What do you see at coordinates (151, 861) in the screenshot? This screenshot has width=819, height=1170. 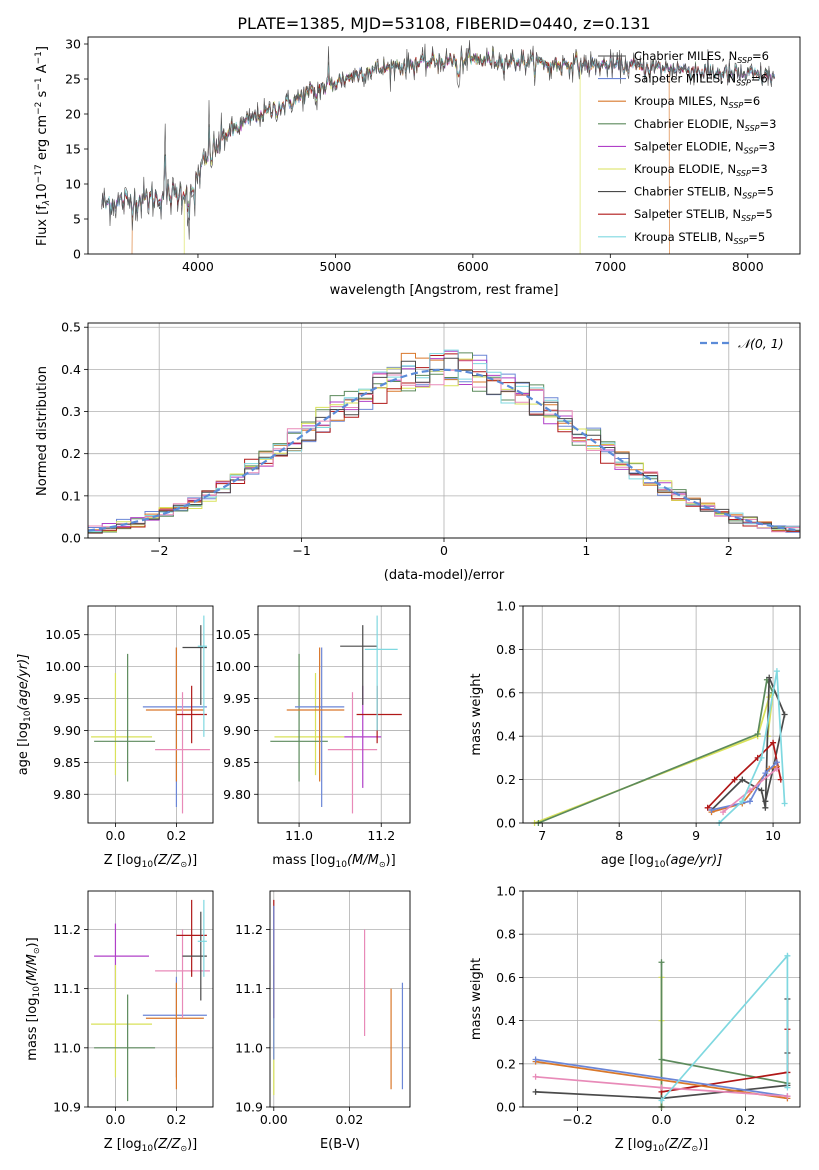 I see `age-vs-Z-xlabel: Z [log10(Z/Z⊙)]` at bounding box center [151, 861].